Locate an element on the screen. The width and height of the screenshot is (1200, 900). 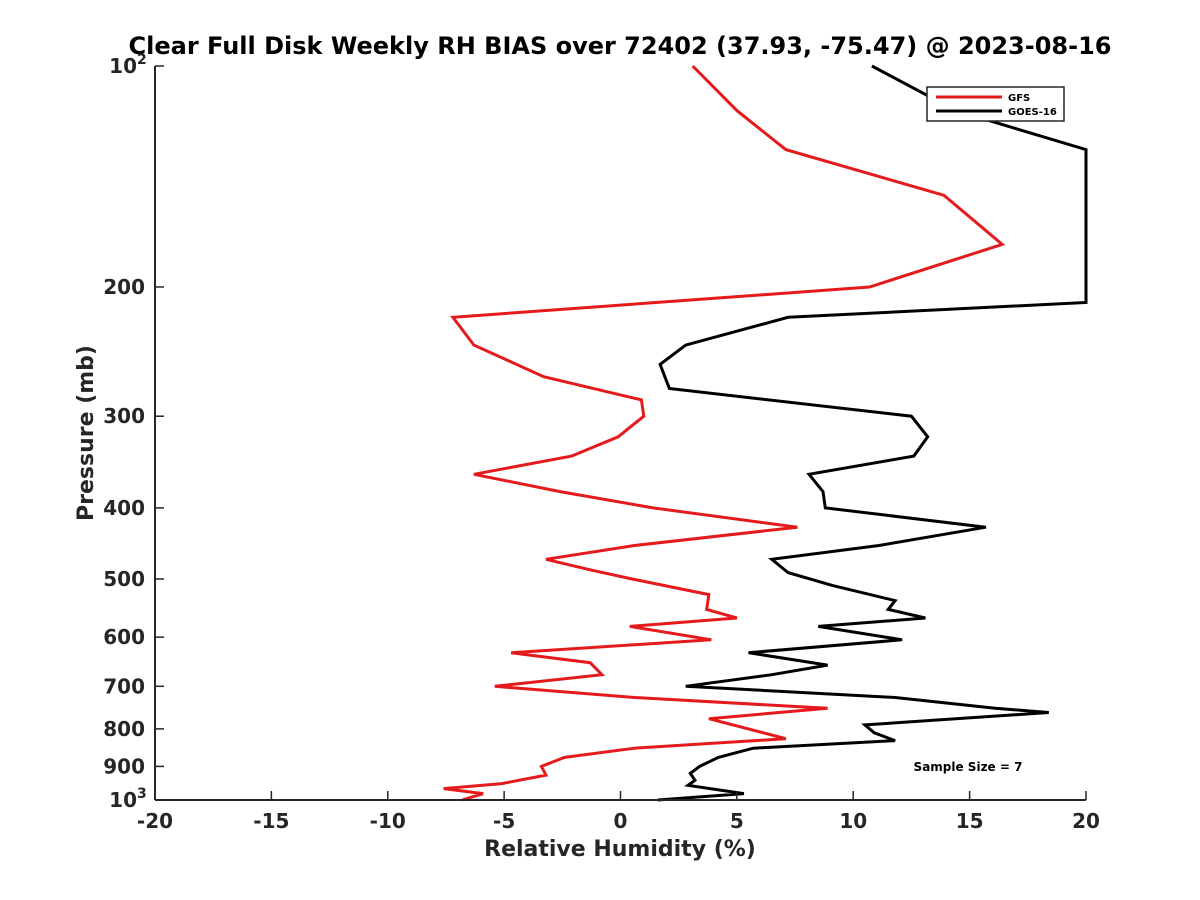
legend-box is located at coordinates (995, 104).